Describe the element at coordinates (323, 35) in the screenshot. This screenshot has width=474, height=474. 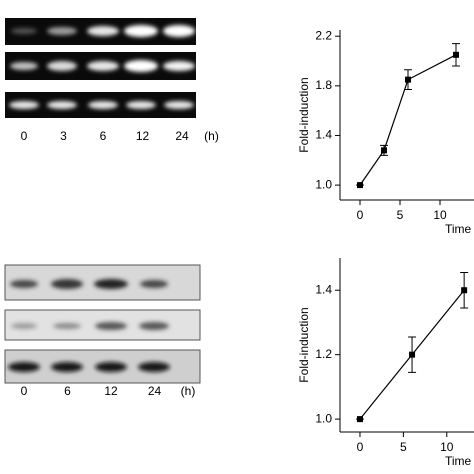
I see `y-tick-label: 2.2` at that location.